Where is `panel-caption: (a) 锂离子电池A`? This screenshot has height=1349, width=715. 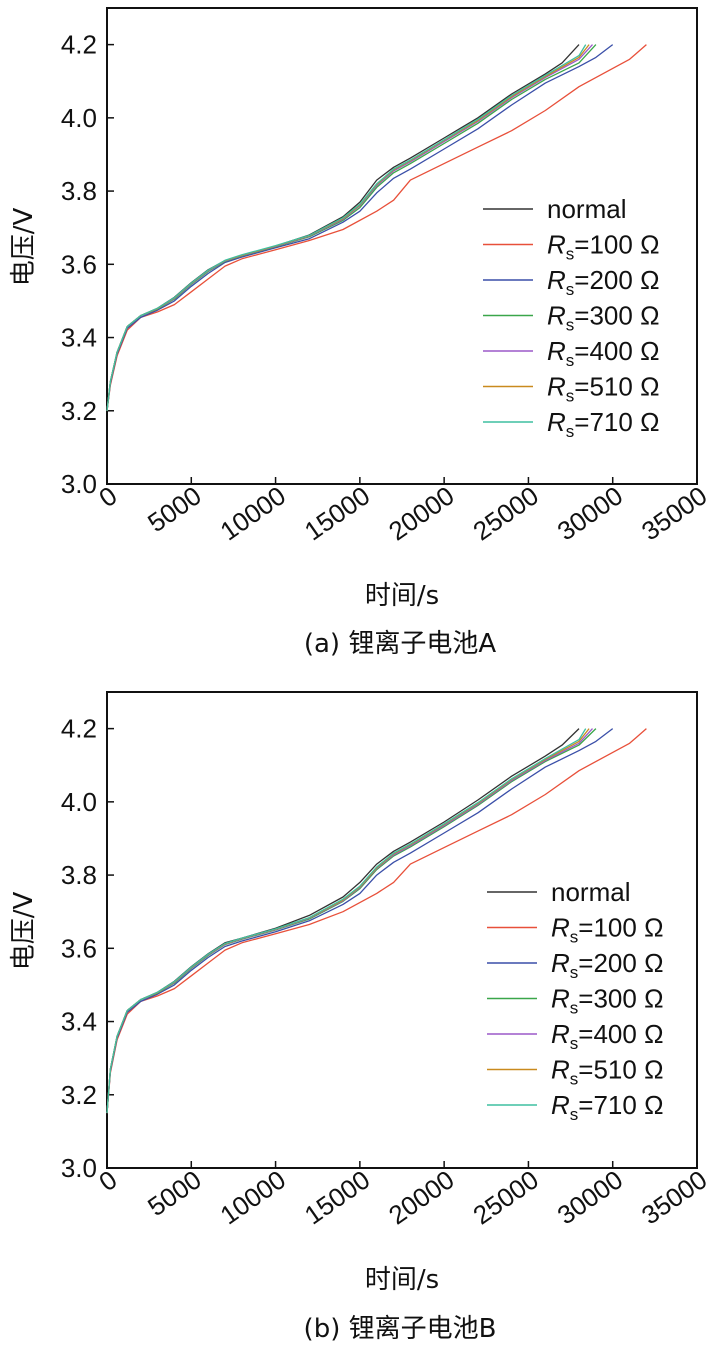
panel-caption: (a) 锂离子电池A is located at coordinates (400, 644).